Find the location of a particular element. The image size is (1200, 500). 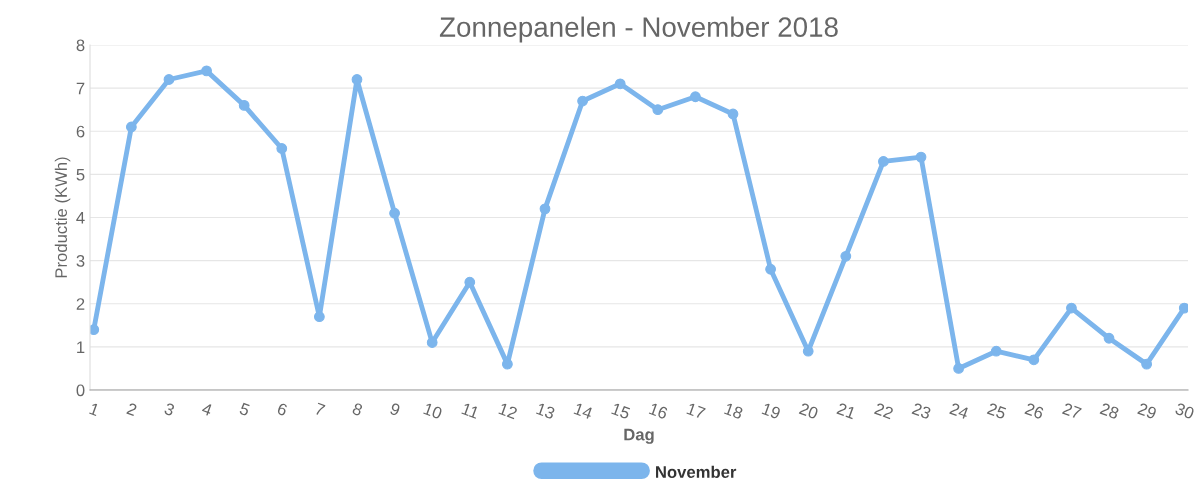

x-tick-label: 6 is located at coordinates (282, 409).